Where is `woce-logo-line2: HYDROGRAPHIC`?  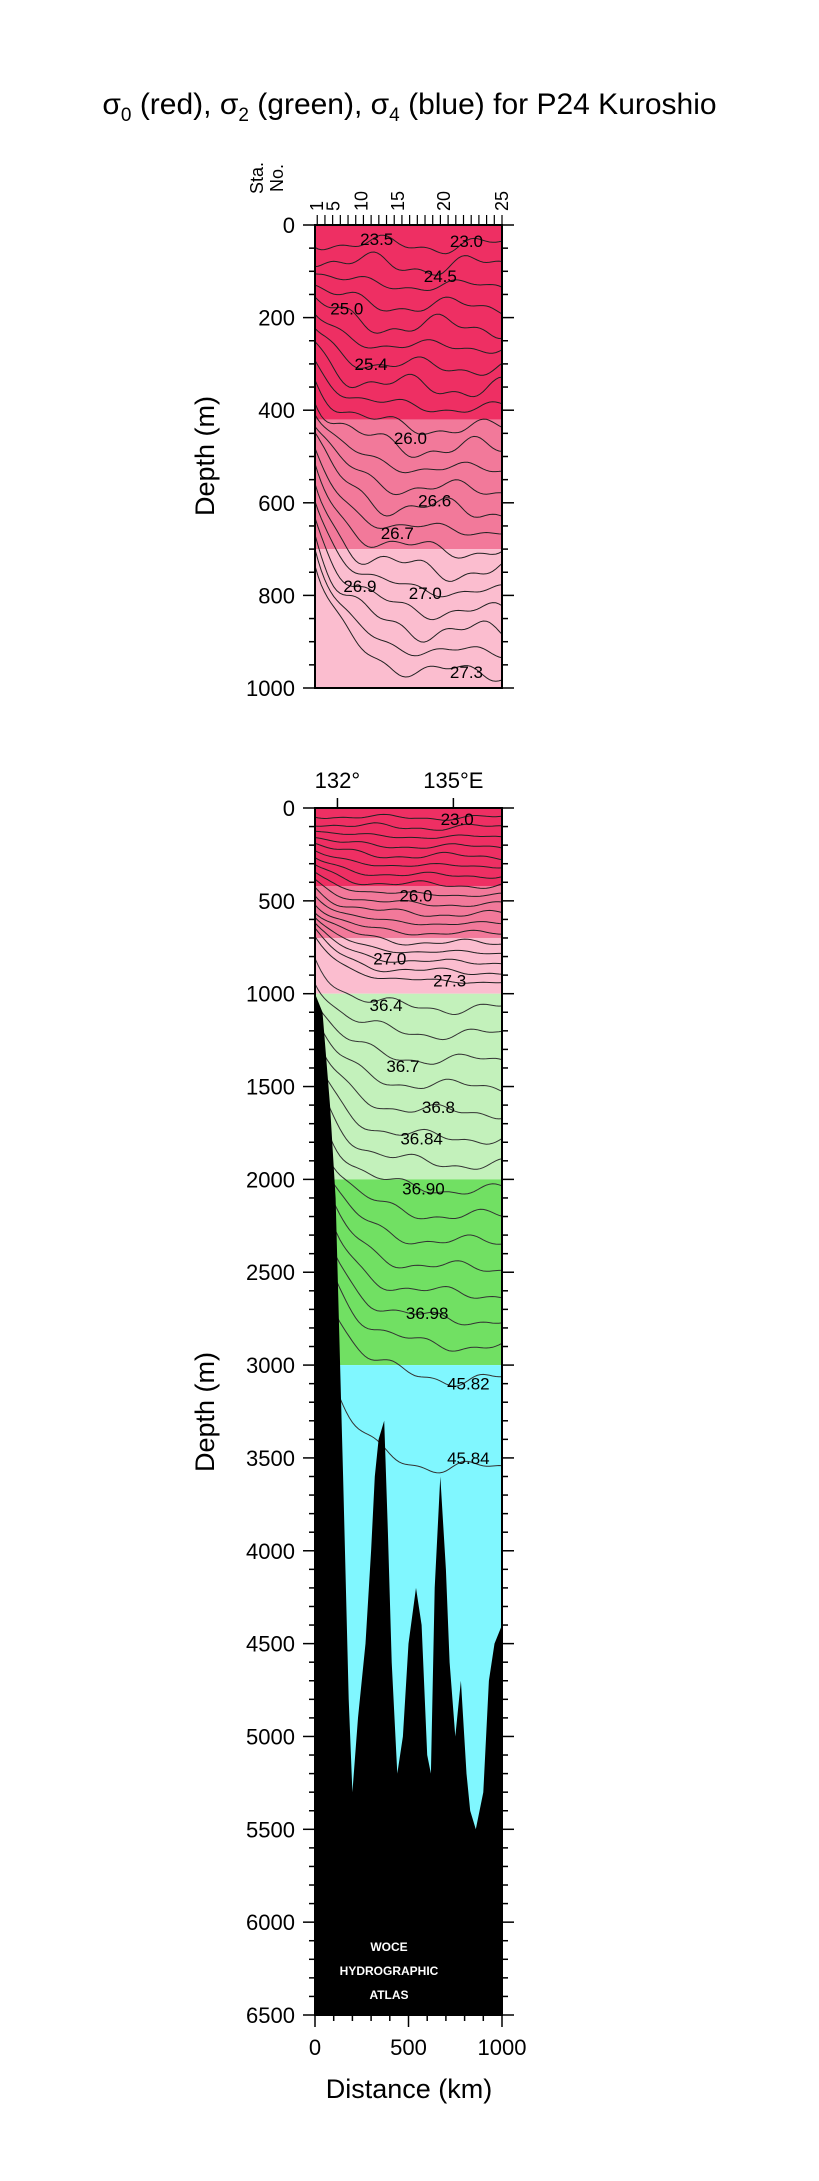
woce-logo-line2: HYDROGRAPHIC is located at coordinates (389, 1971).